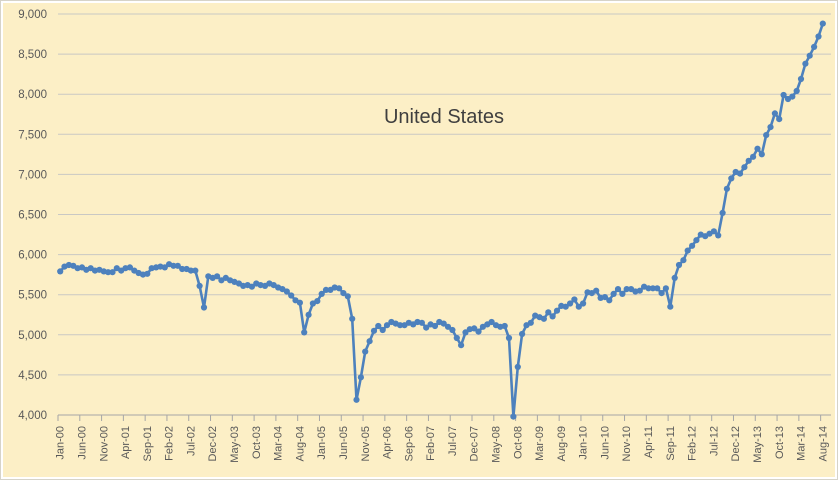  I want to click on x-tick-label: Aug-04, so click(300, 443).